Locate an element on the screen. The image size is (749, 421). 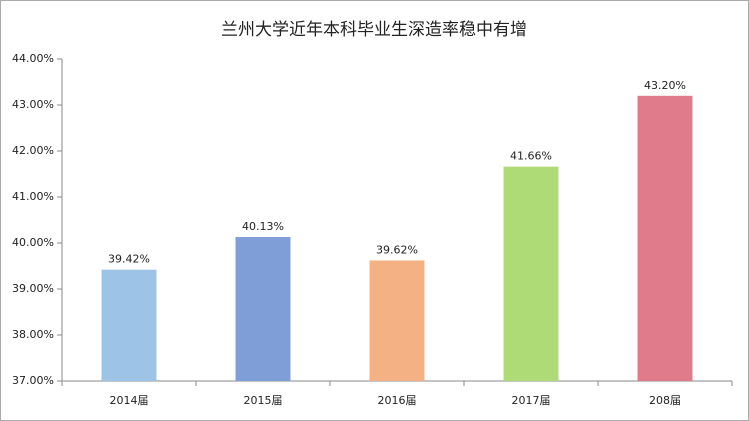
value-label: 40.13% is located at coordinates (263, 226).